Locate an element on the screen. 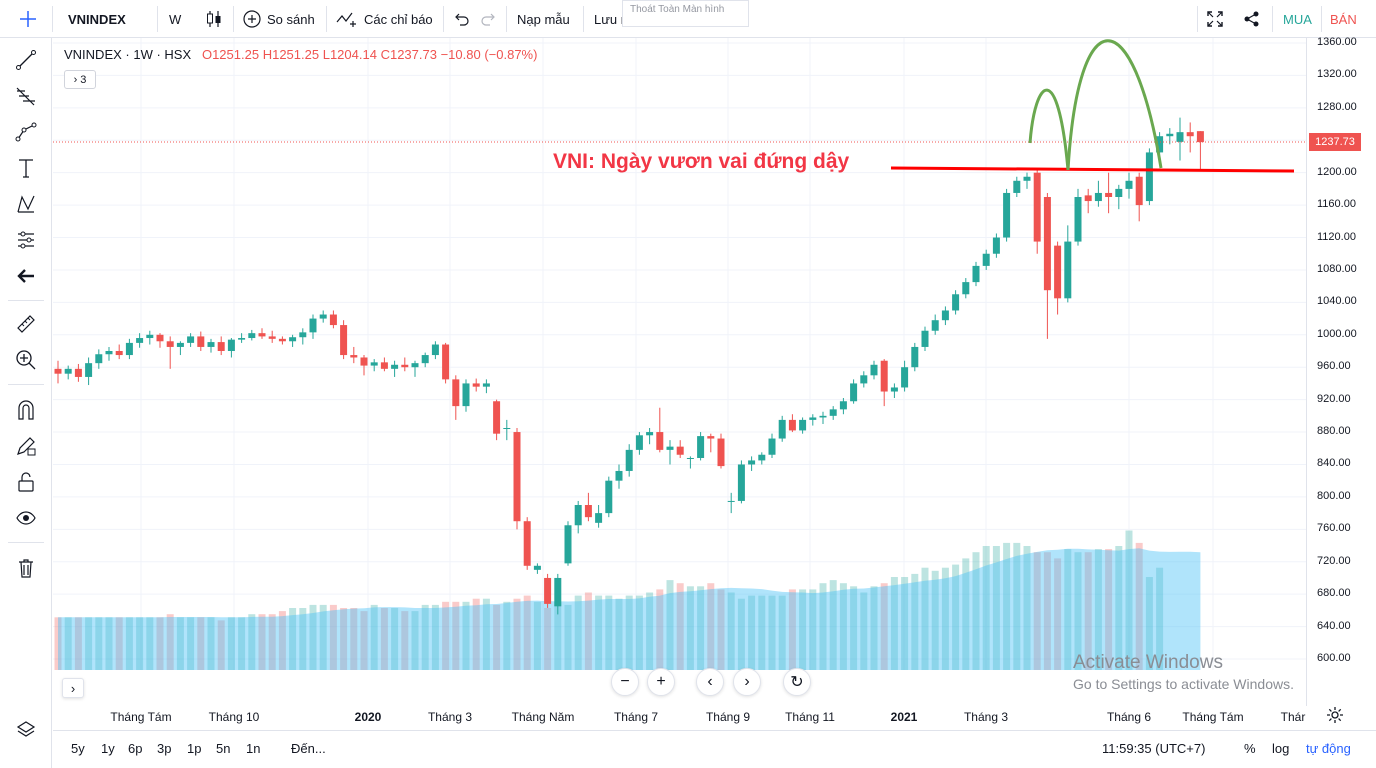 This screenshot has height=768, width=1376. auto-scale-toggle: tự động is located at coordinates (1328, 748).